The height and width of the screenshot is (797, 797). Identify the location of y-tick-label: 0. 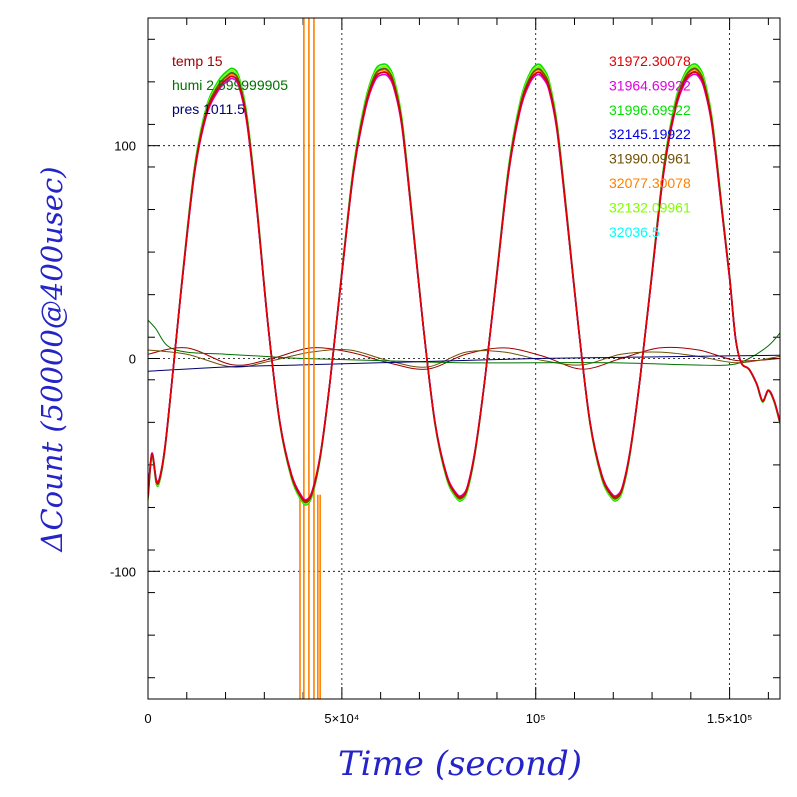
(132, 359).